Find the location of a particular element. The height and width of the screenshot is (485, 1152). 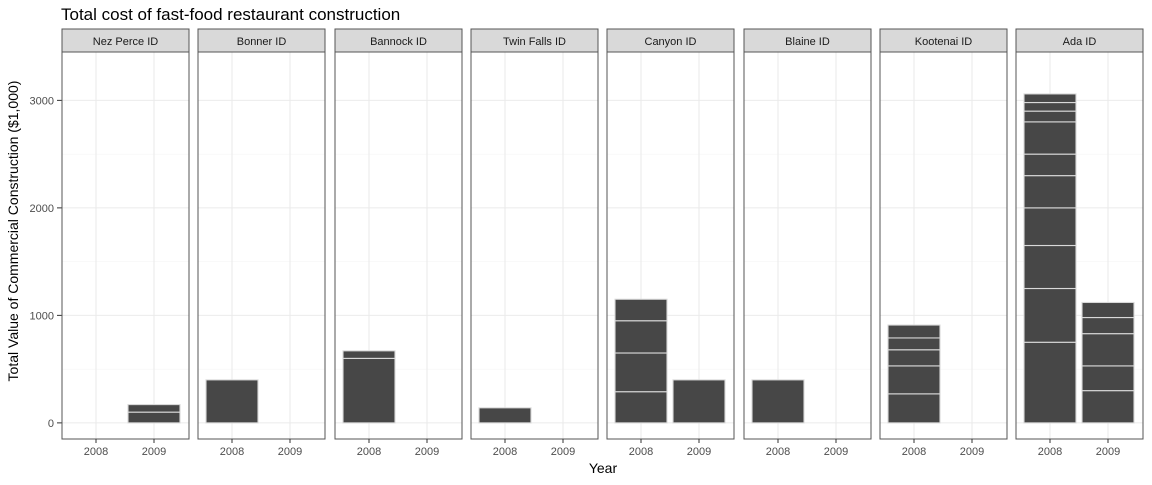

y-tick-label: 2000 is located at coordinates (42, 209).